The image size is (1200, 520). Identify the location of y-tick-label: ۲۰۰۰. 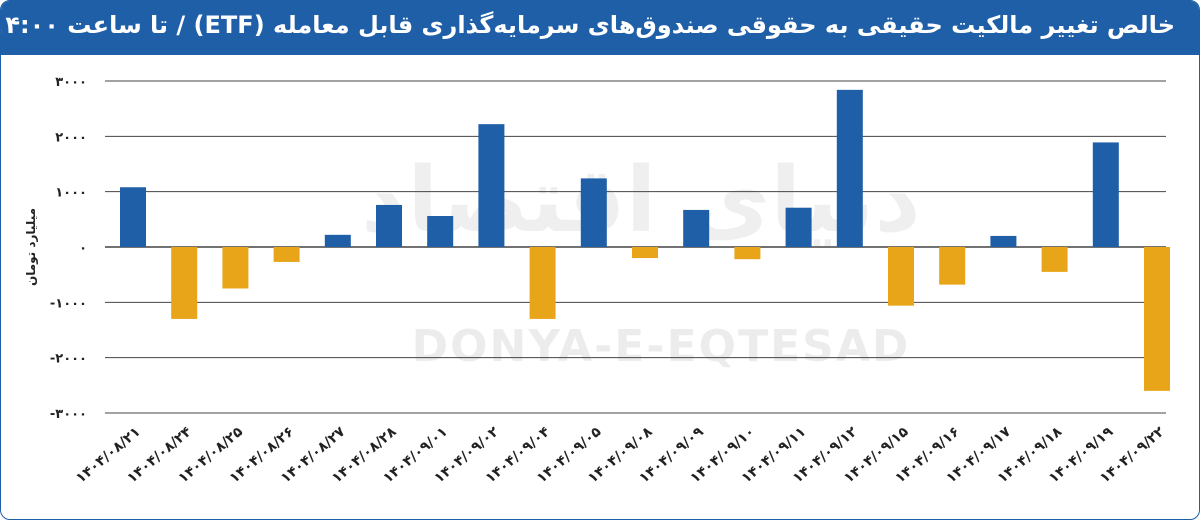
(71, 137).